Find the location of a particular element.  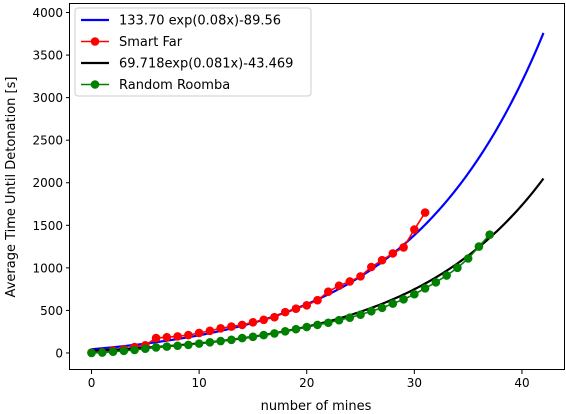

x-axis: 0 10 20 30 40 is located at coordinates (309, 380).